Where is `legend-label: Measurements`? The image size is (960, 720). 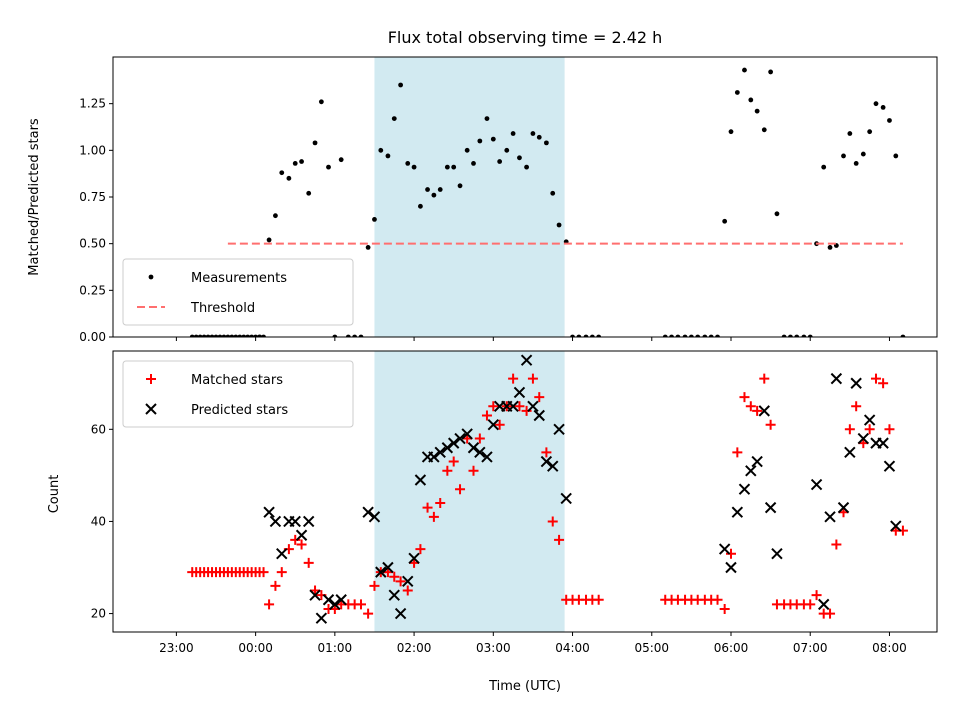 legend-label: Measurements is located at coordinates (239, 278).